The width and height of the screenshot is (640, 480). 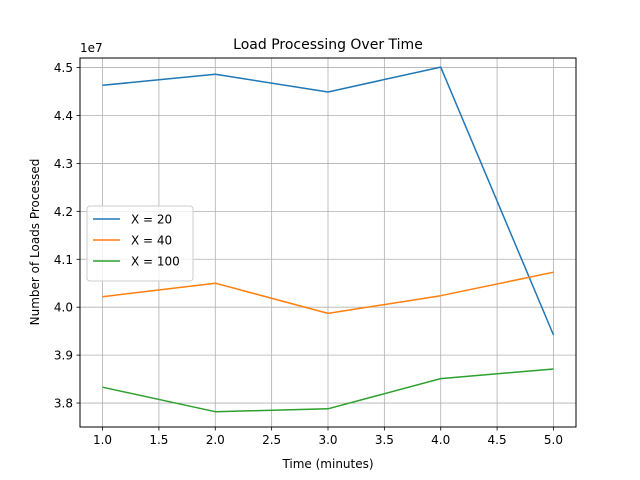 I want to click on x-tick-label: 1.5, so click(x=158, y=440).